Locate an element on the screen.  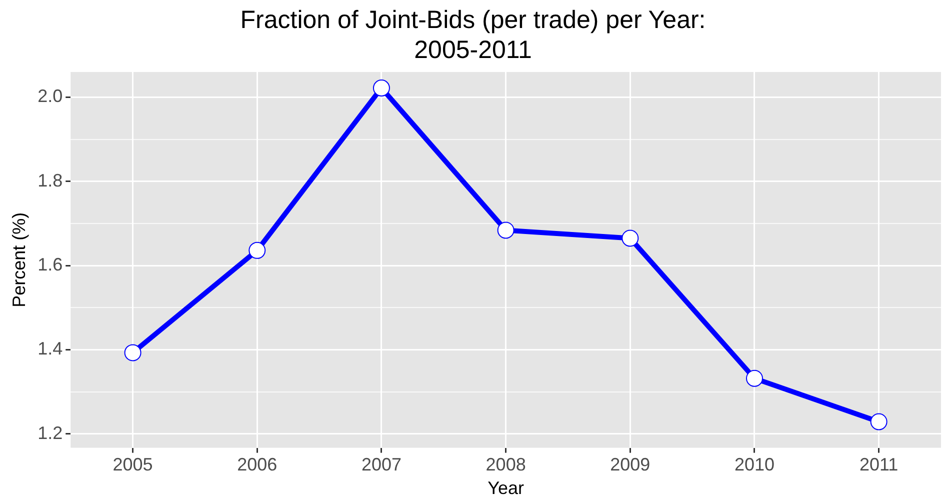
chart-title: Fraction of Joint-Bids (per trade) per Year: 2005-2011 is located at coordinates (473, 35).